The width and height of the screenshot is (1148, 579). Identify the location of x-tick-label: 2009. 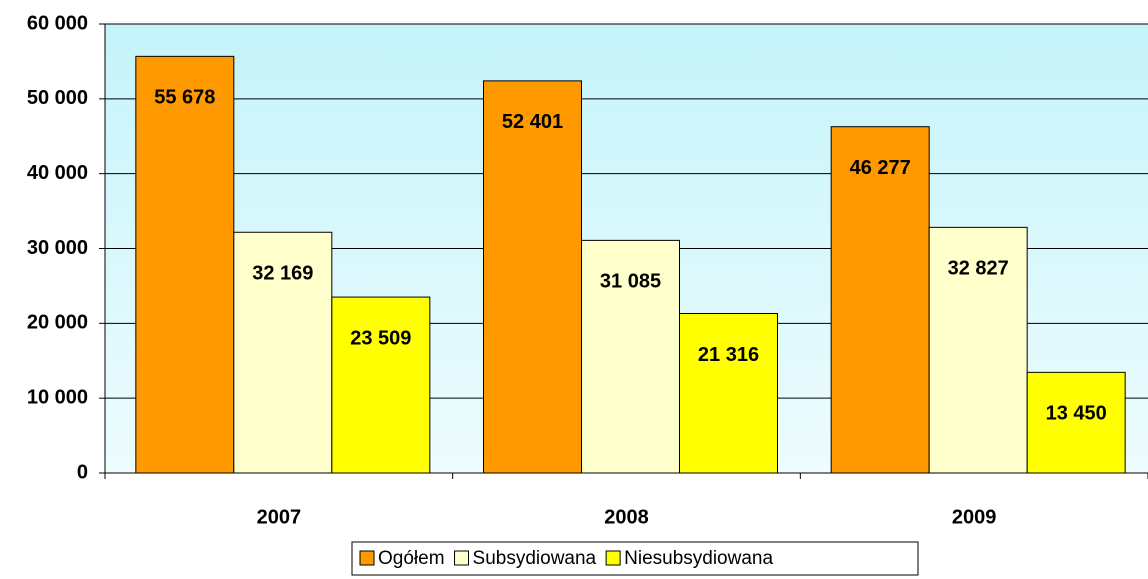
(974, 517).